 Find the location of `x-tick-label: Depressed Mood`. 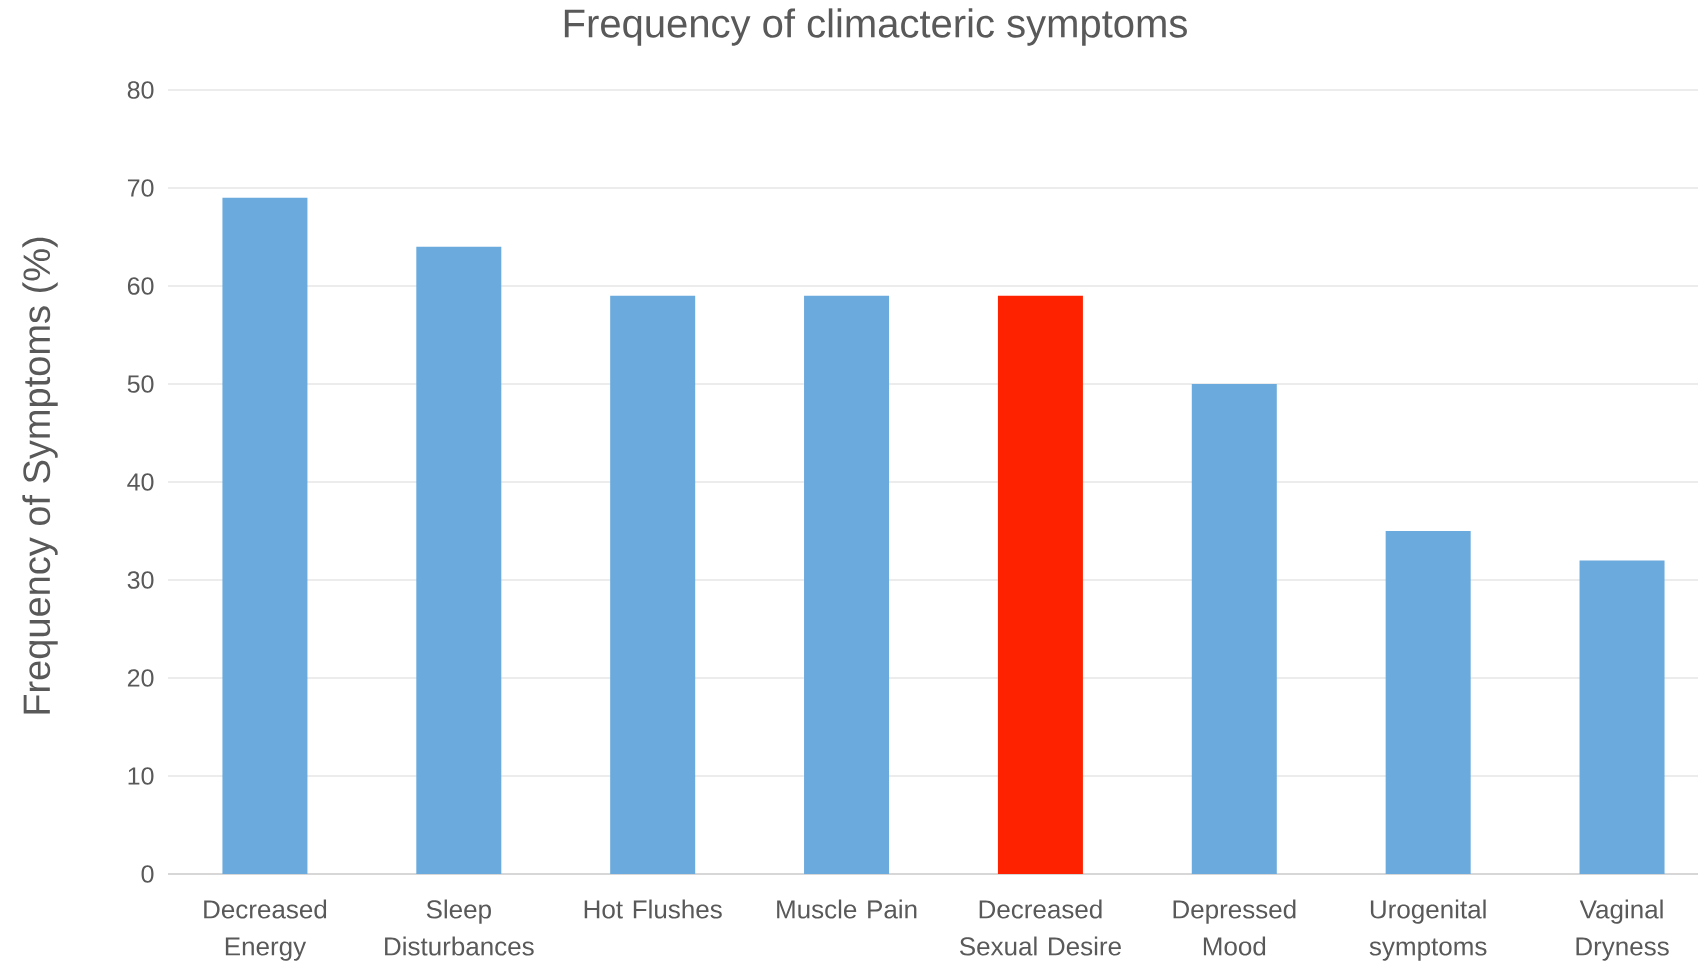

x-tick-label: Depressed Mood is located at coordinates (1234, 927).